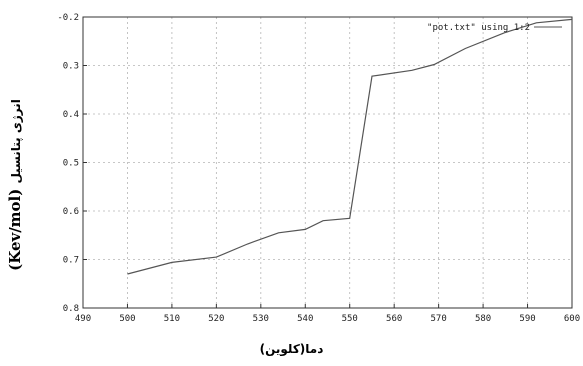 Image resolution: width=583 pixels, height=366 pixels. Describe the element at coordinates (83, 319) in the screenshot. I see `x-tick-label: 490` at that location.